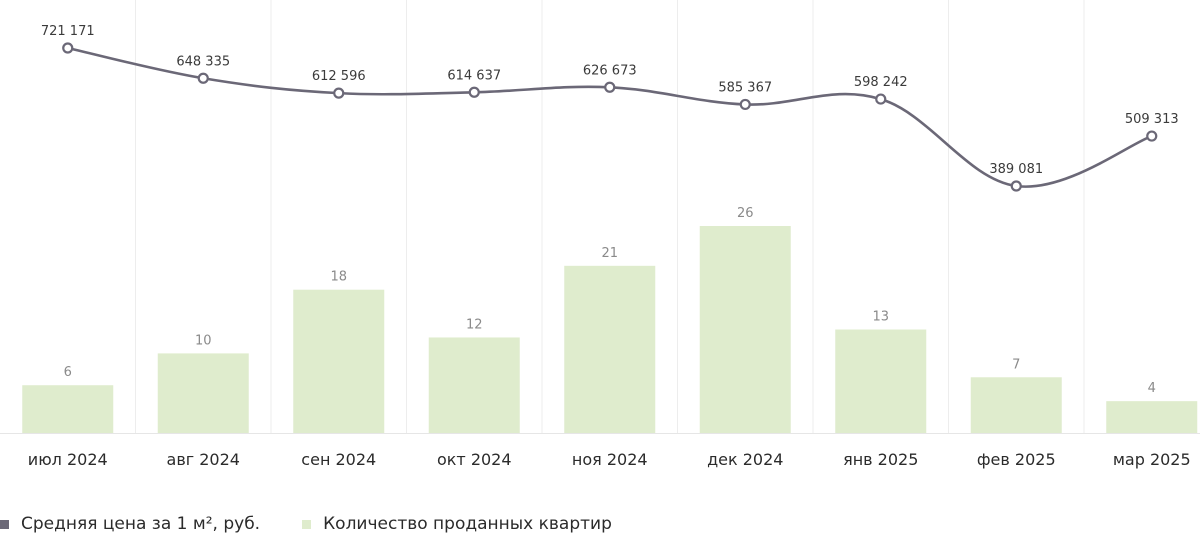 The image size is (1200, 557). I want to click on x-tick-label-8: мар 2025, so click(1152, 459).